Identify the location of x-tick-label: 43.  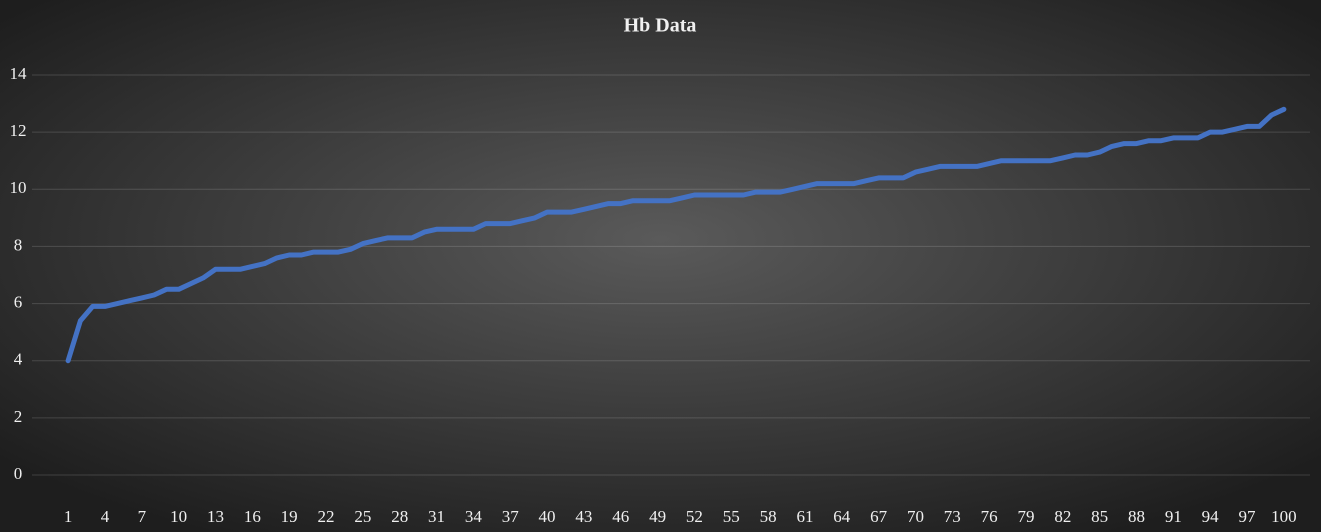
(583, 516).